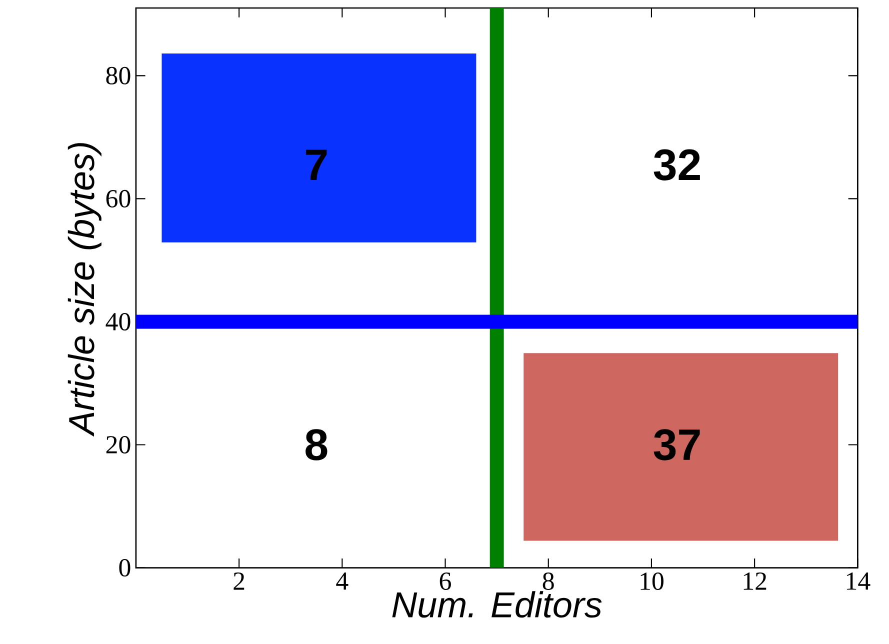 The width and height of the screenshot is (889, 644). What do you see at coordinates (755, 581) in the screenshot?
I see `x-tick-label: 12` at bounding box center [755, 581].